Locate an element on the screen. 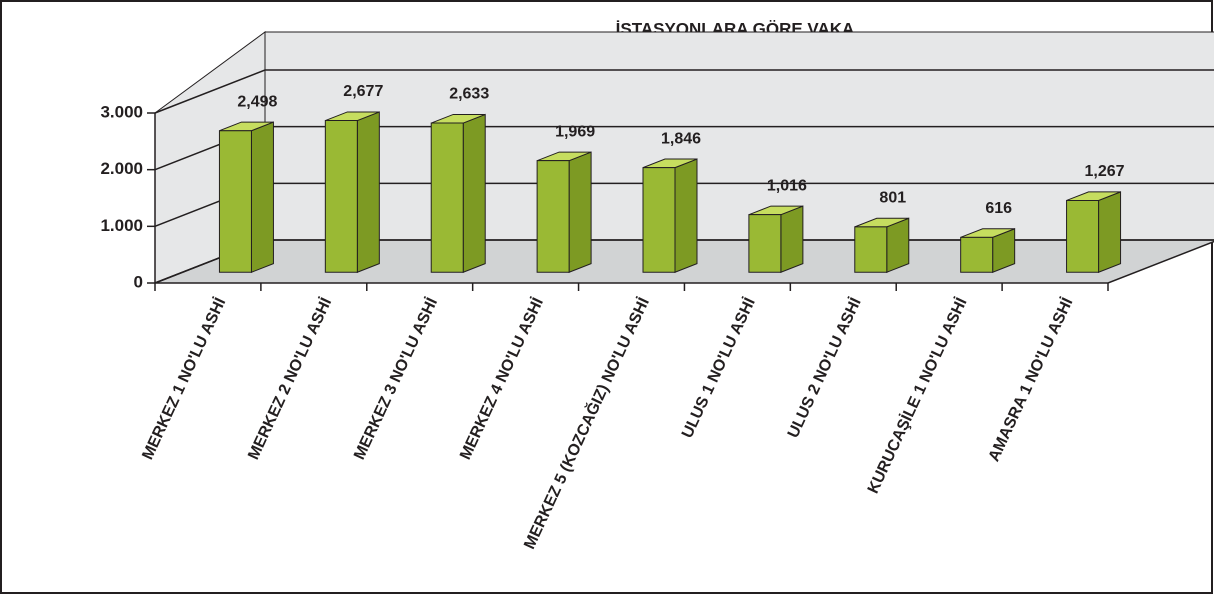 This screenshot has width=1214, height=595. data-label: 1,846 is located at coordinates (681, 138).